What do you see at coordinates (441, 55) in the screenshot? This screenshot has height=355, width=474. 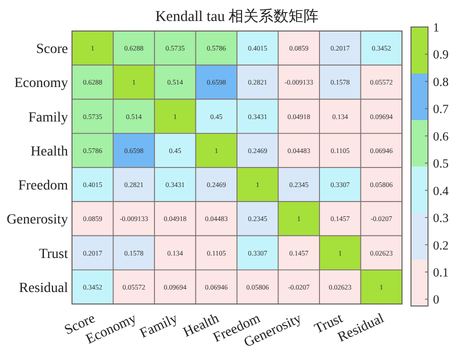 I see `color-bar-label: 0.9` at bounding box center [441, 55].